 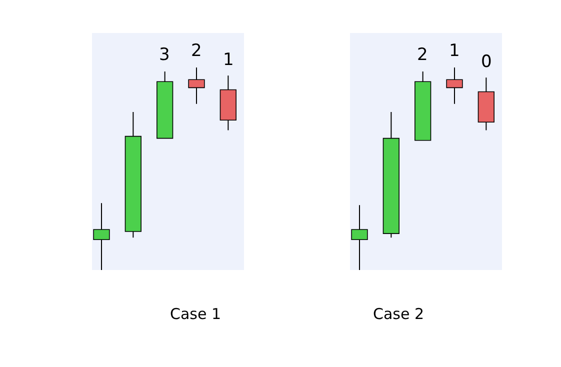 What do you see at coordinates (398, 314) in the screenshot?
I see `x-axis-title: Case 2` at bounding box center [398, 314].